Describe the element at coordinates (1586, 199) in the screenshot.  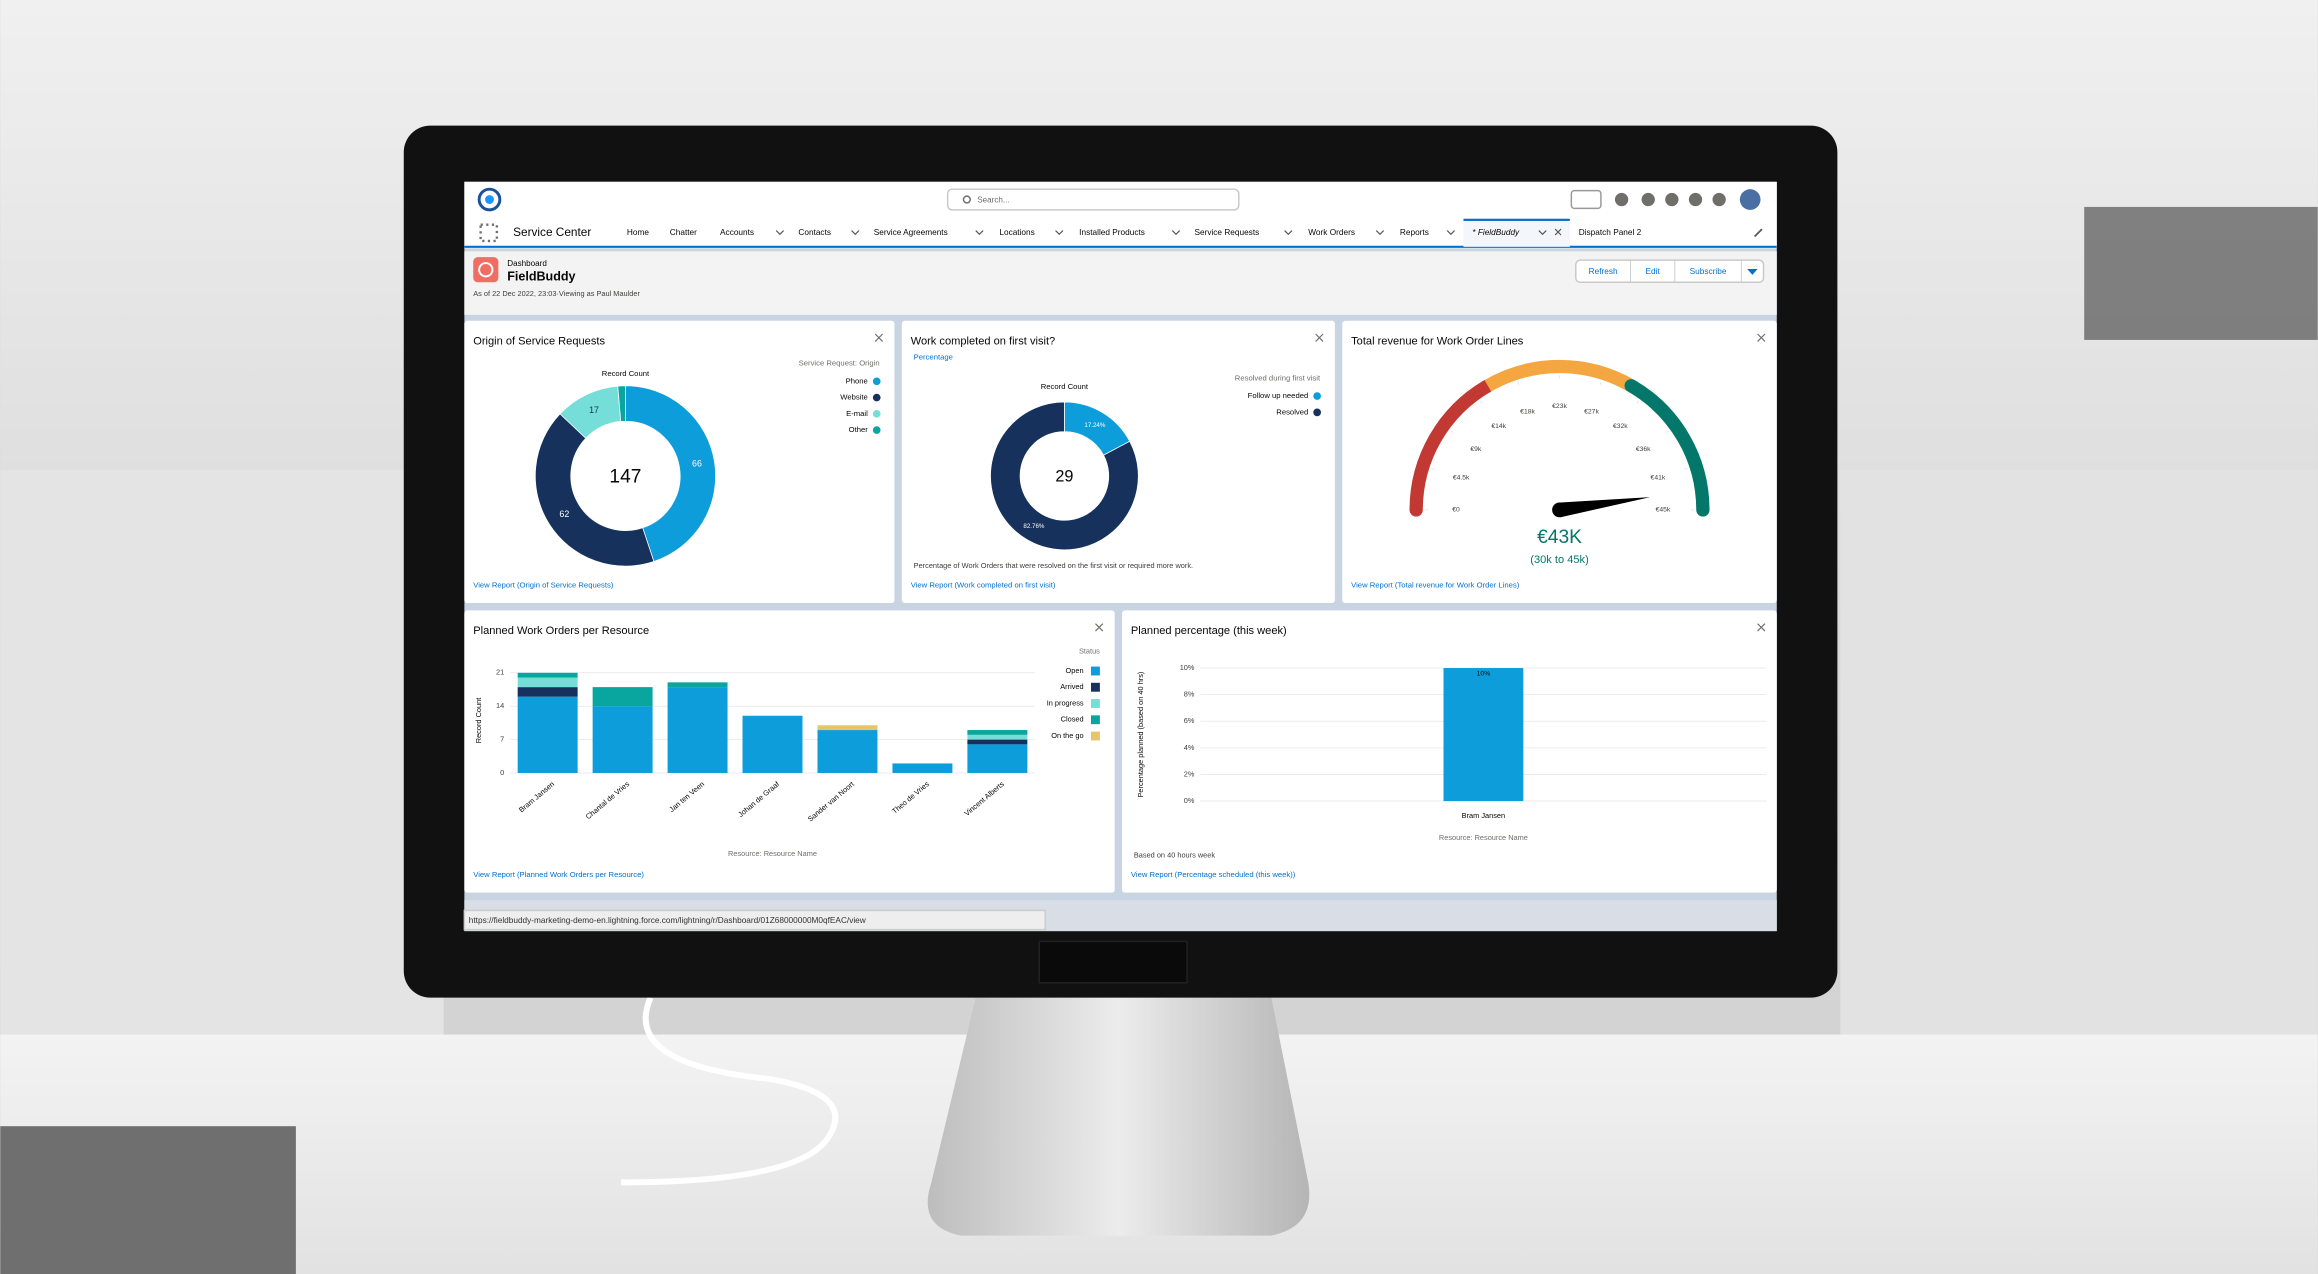
I see `favorites-button` at that location.